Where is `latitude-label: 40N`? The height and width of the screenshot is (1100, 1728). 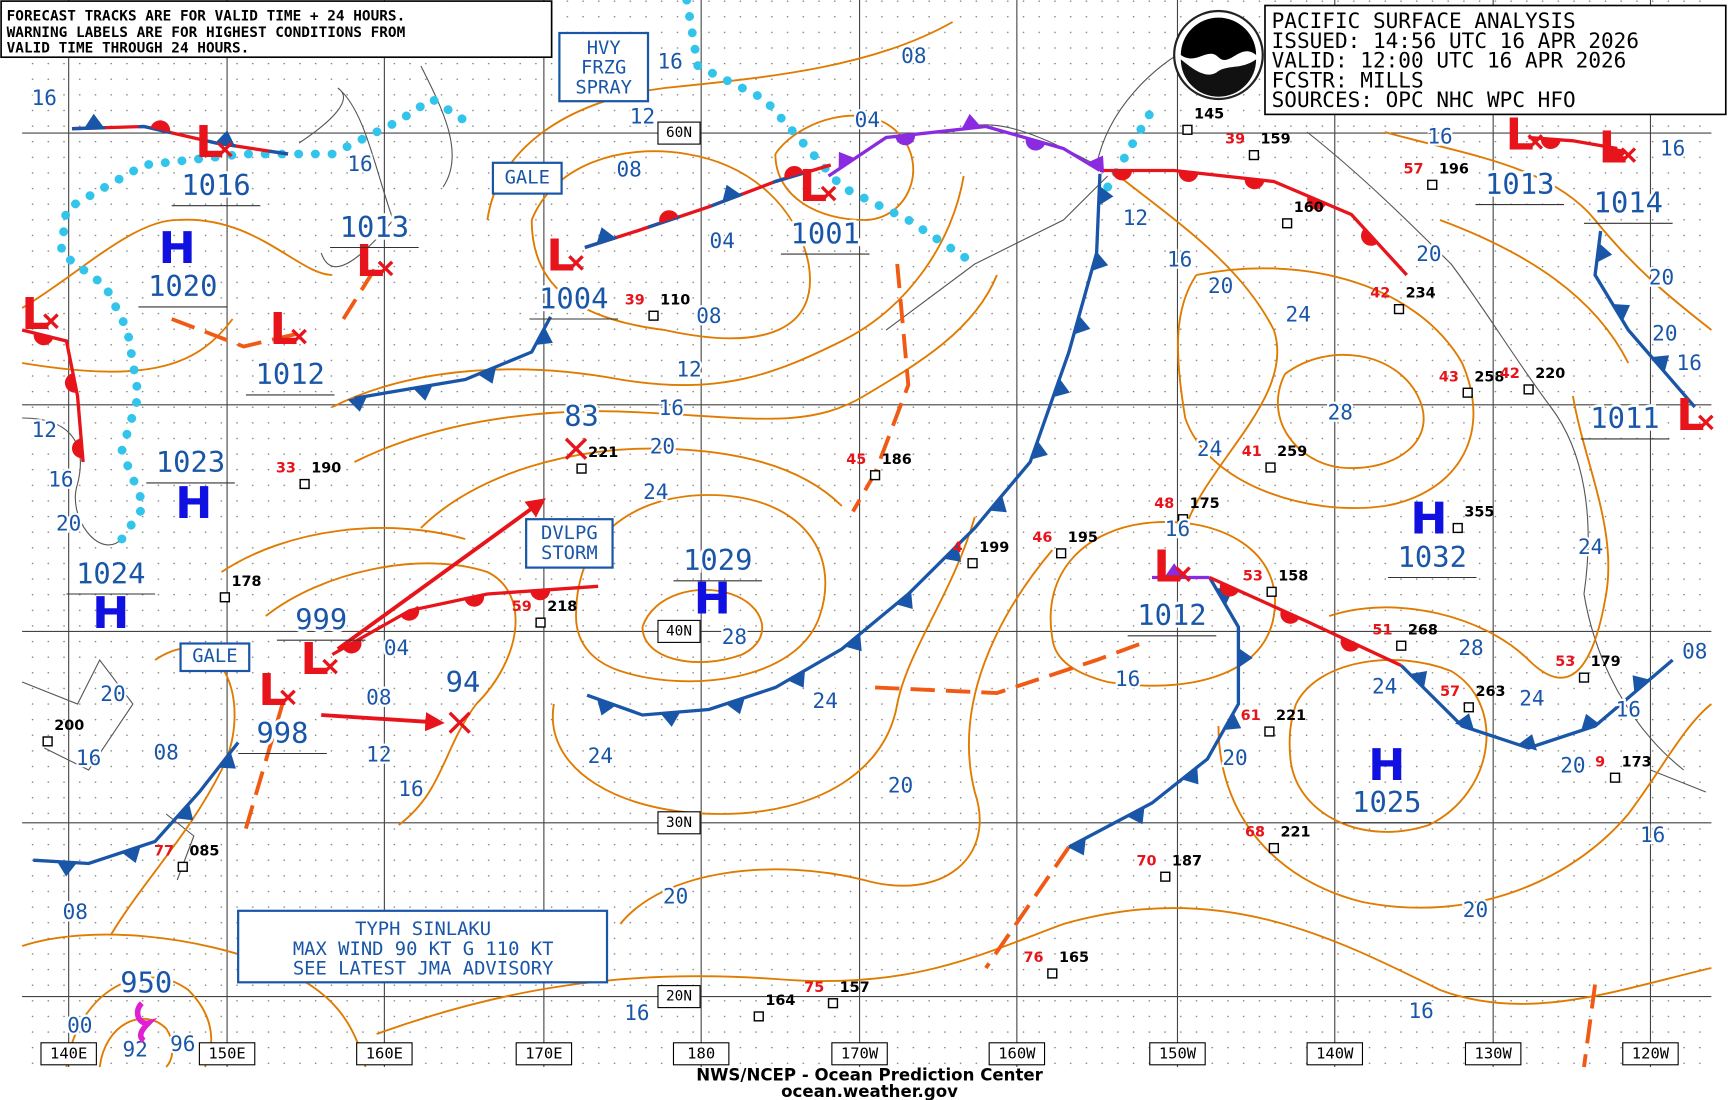
latitude-label: 40N is located at coordinates (679, 631).